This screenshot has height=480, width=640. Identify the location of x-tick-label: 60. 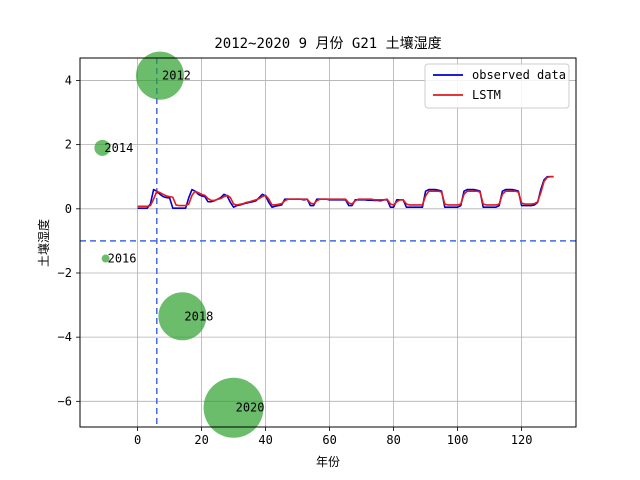
(329, 440).